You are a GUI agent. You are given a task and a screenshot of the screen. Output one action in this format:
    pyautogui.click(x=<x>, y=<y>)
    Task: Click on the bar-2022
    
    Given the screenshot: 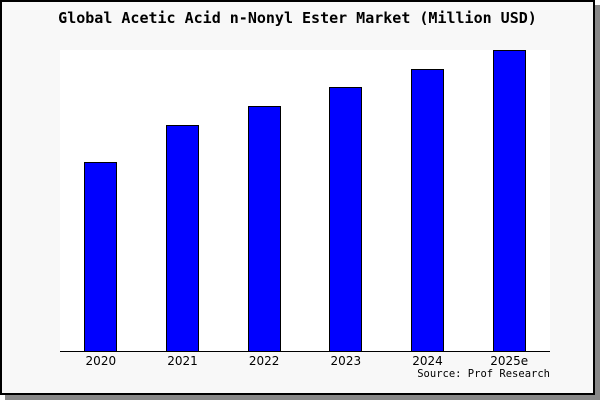 What is the action you would take?
    pyautogui.click(x=264, y=228)
    